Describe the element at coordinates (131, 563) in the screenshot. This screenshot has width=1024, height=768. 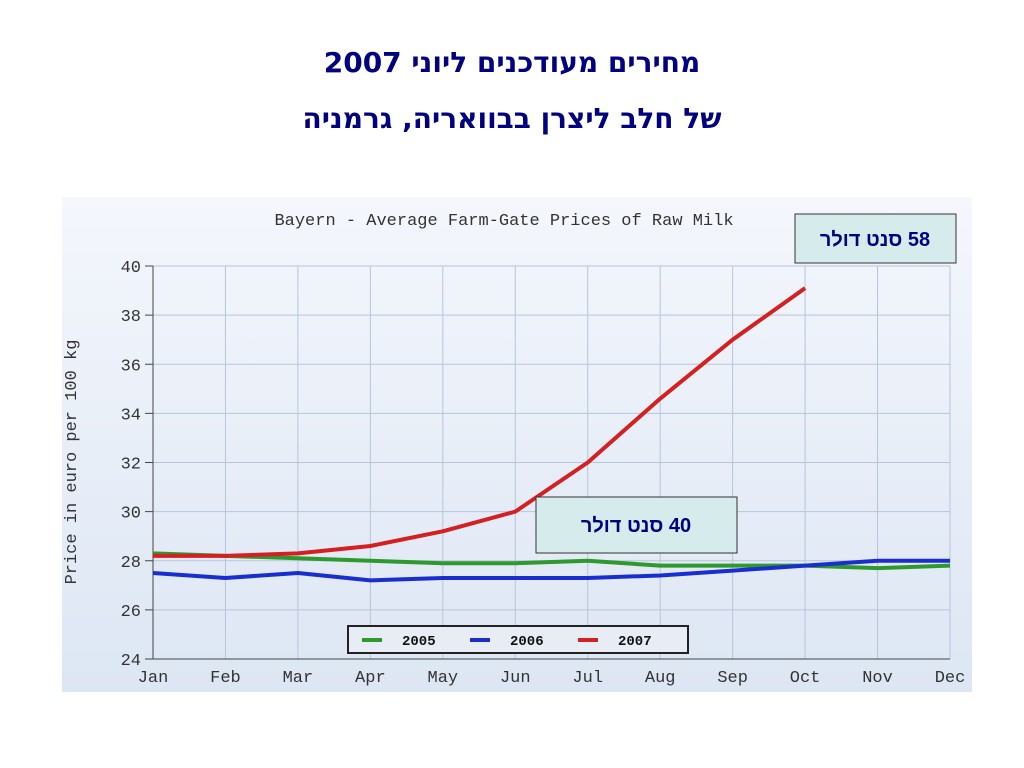
I see `y-tick-label: 28` at that location.